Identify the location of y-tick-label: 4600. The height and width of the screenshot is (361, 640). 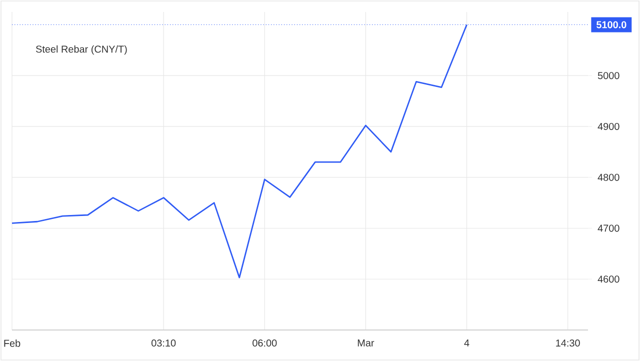
(609, 279).